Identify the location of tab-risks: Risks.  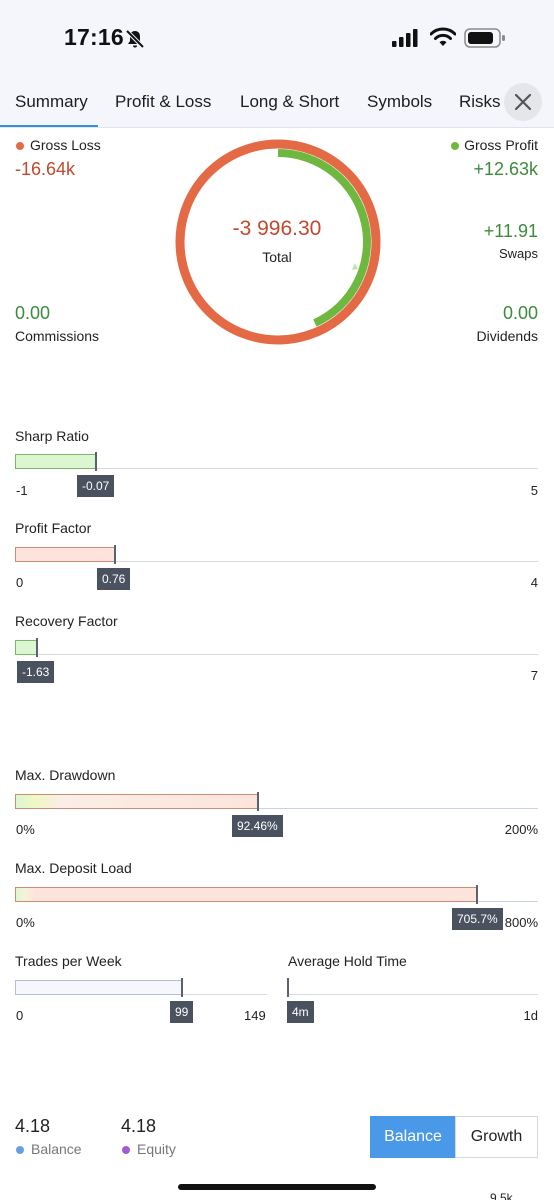
(480, 101).